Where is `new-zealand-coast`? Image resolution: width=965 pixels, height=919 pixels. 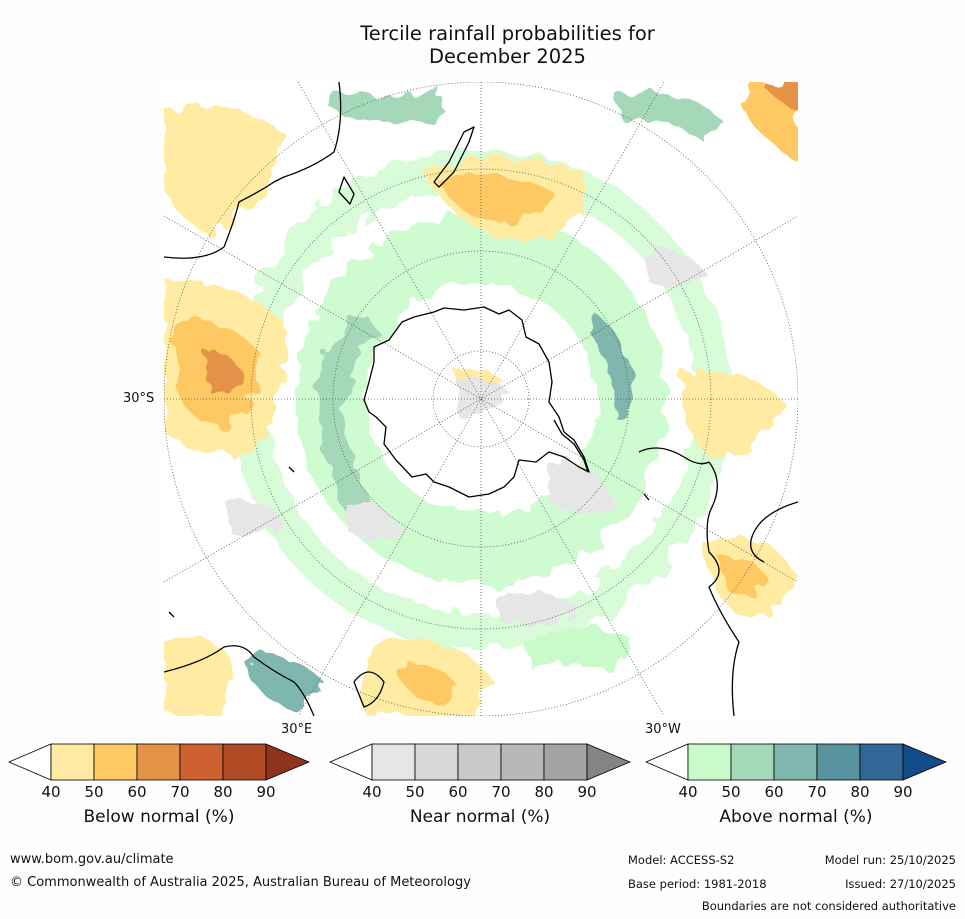 new-zealand-coast is located at coordinates (454, 157).